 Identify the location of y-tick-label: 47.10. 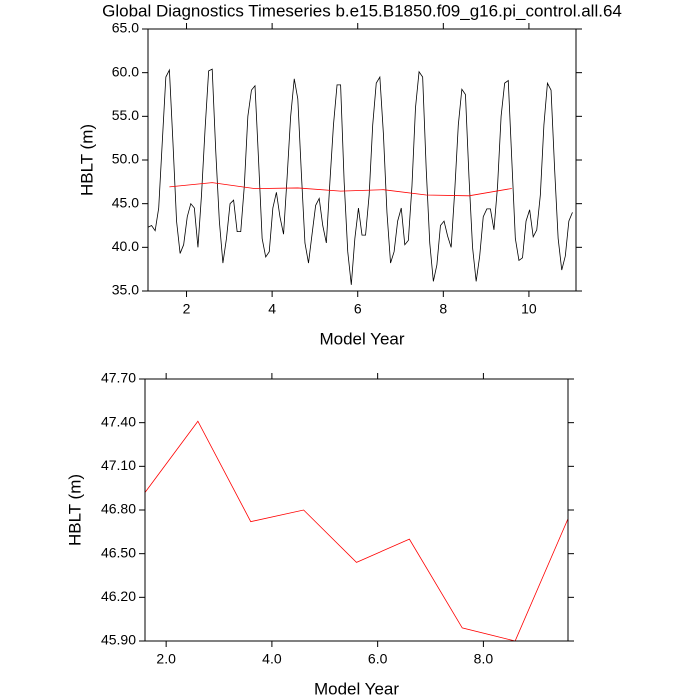
(118, 465).